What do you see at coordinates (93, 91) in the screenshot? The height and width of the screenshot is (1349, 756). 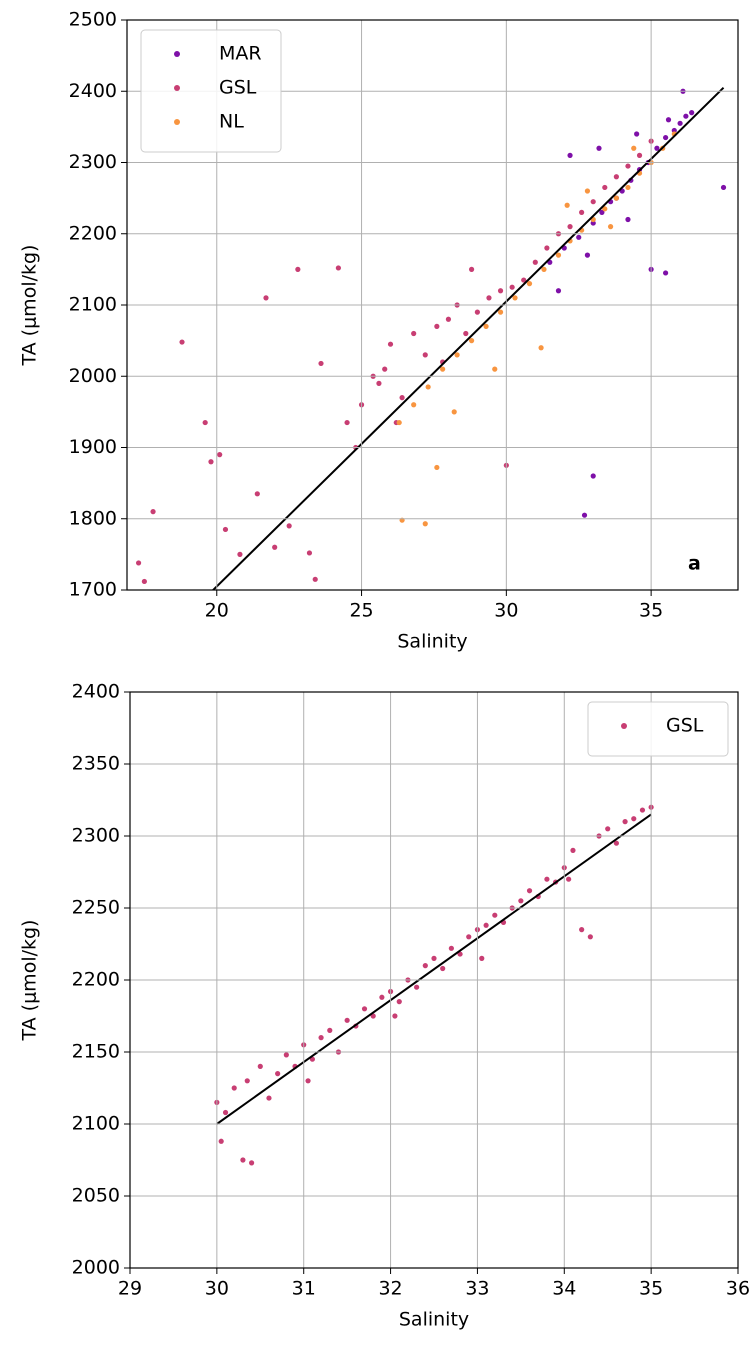 I see `y-tick-label: 2400` at bounding box center [93, 91].